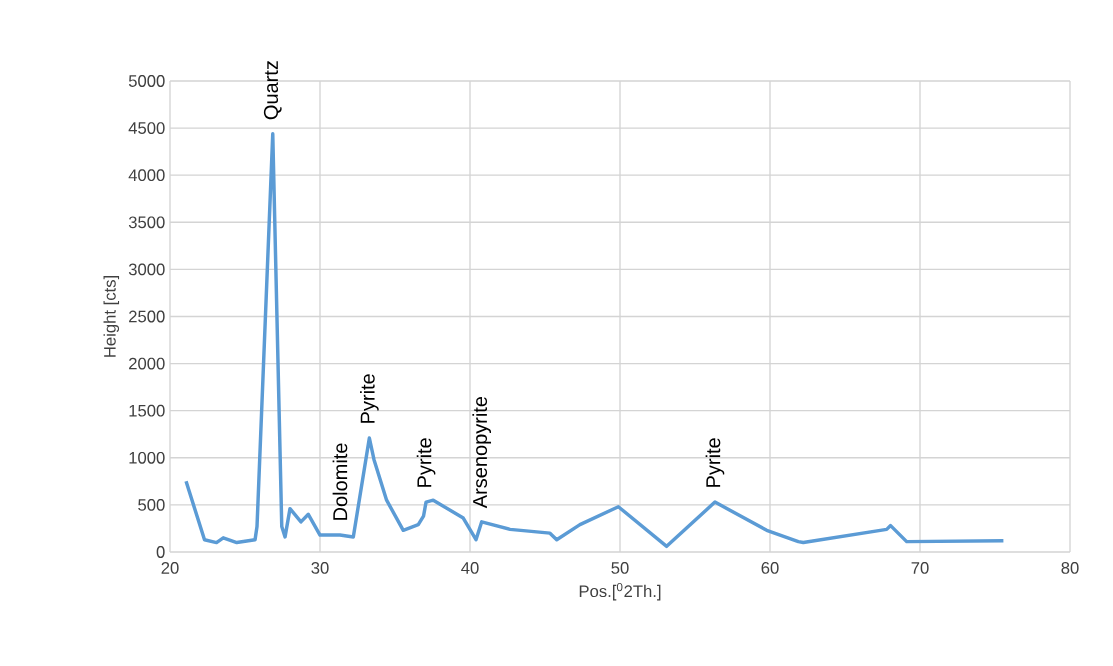 Image resolution: width=1113 pixels, height=666 pixels. What do you see at coordinates (146, 128) in the screenshot?
I see `y-tick-label: 4500` at bounding box center [146, 128].